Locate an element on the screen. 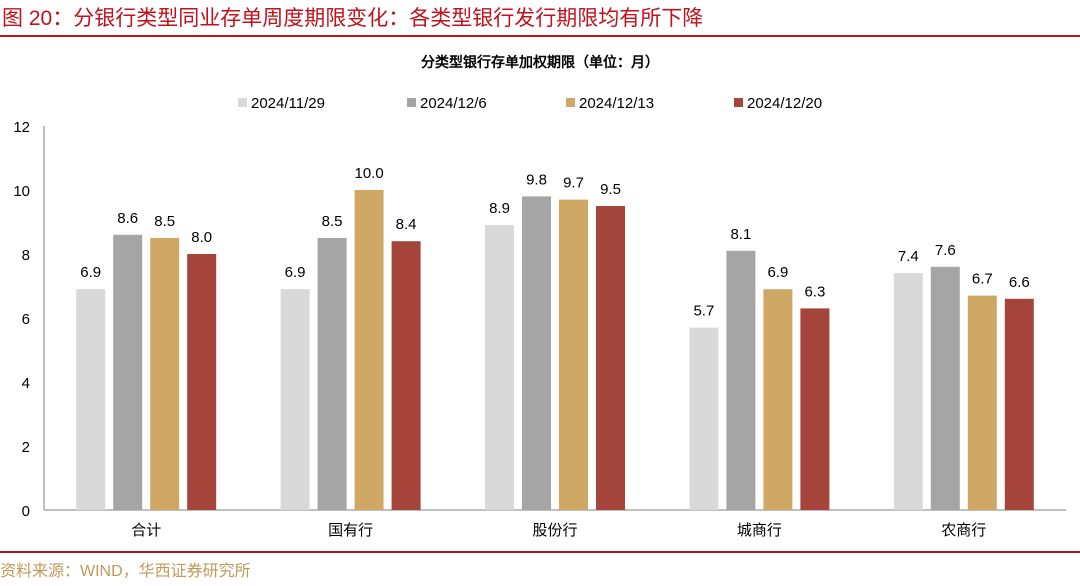  x-tick-label: 股份行 is located at coordinates (554, 530).